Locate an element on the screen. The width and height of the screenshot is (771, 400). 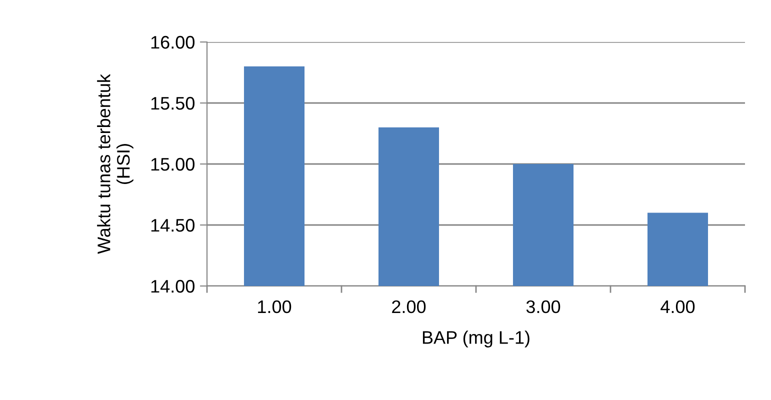
y-tick-label: 16.00 is located at coordinates (172, 42).